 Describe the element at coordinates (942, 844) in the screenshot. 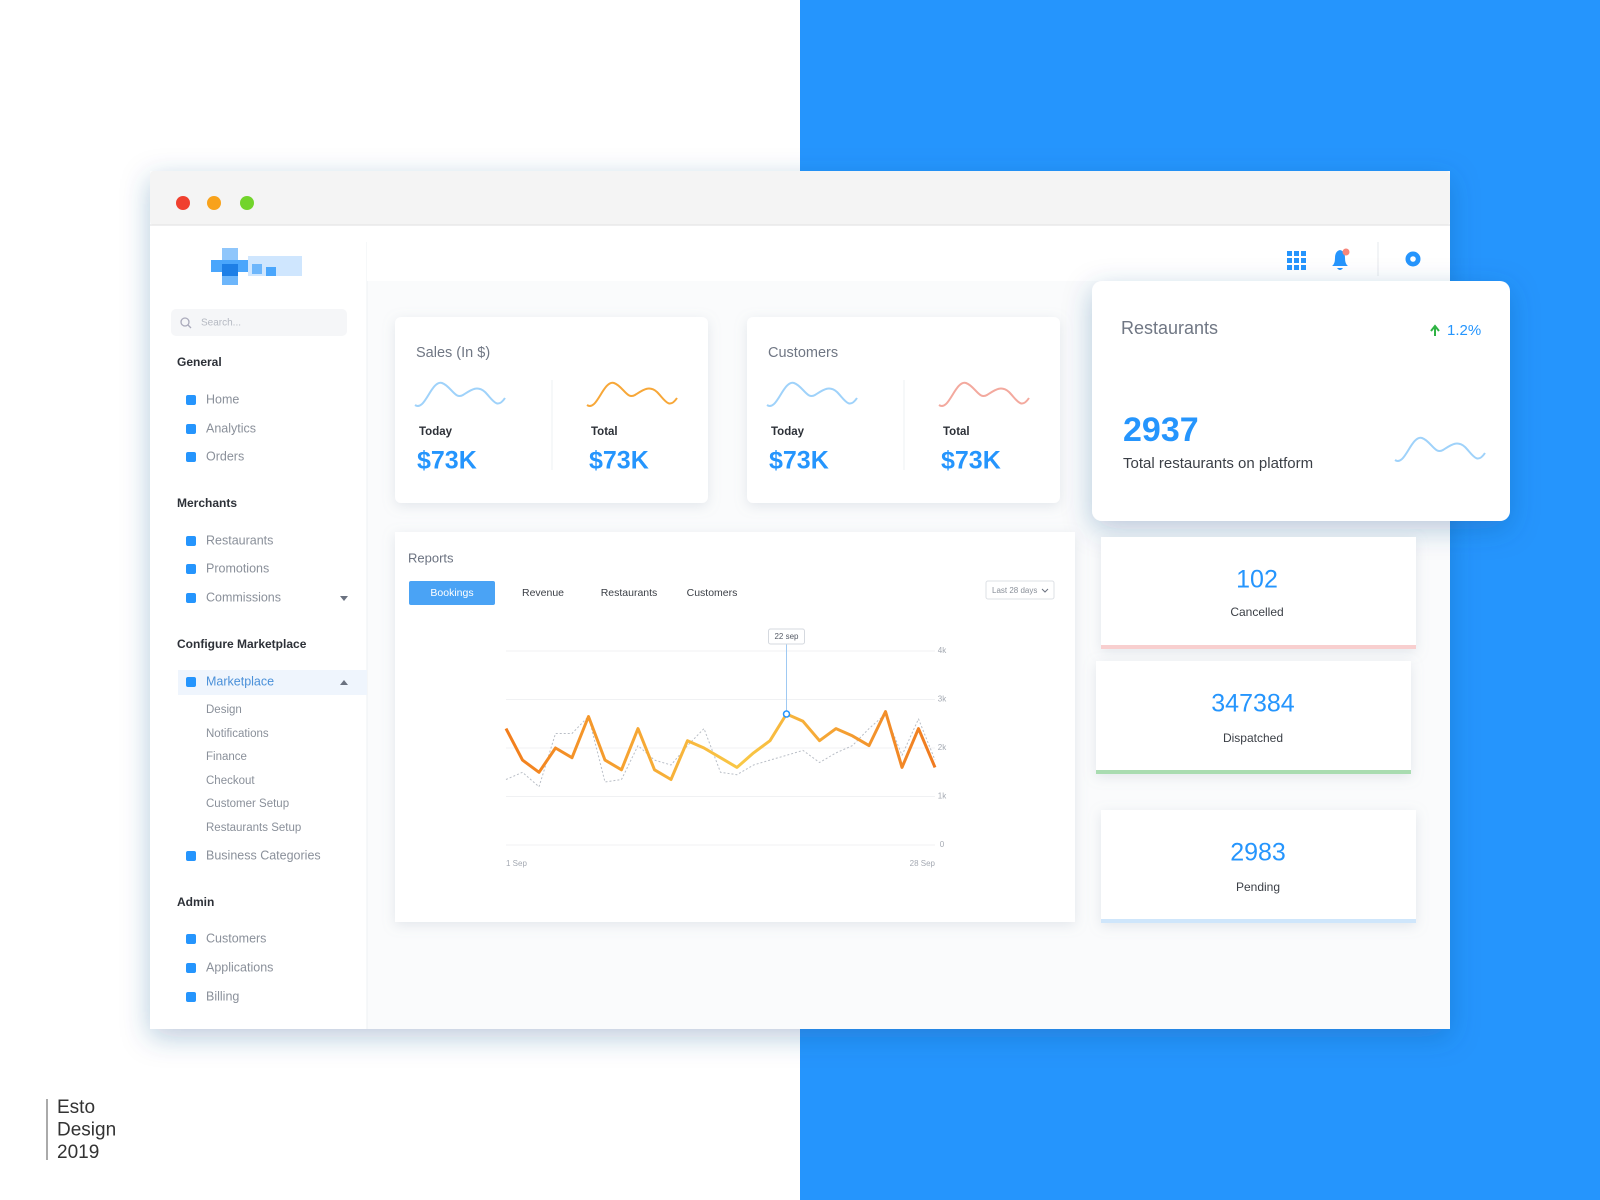

I see `y-tick-label: 0` at that location.